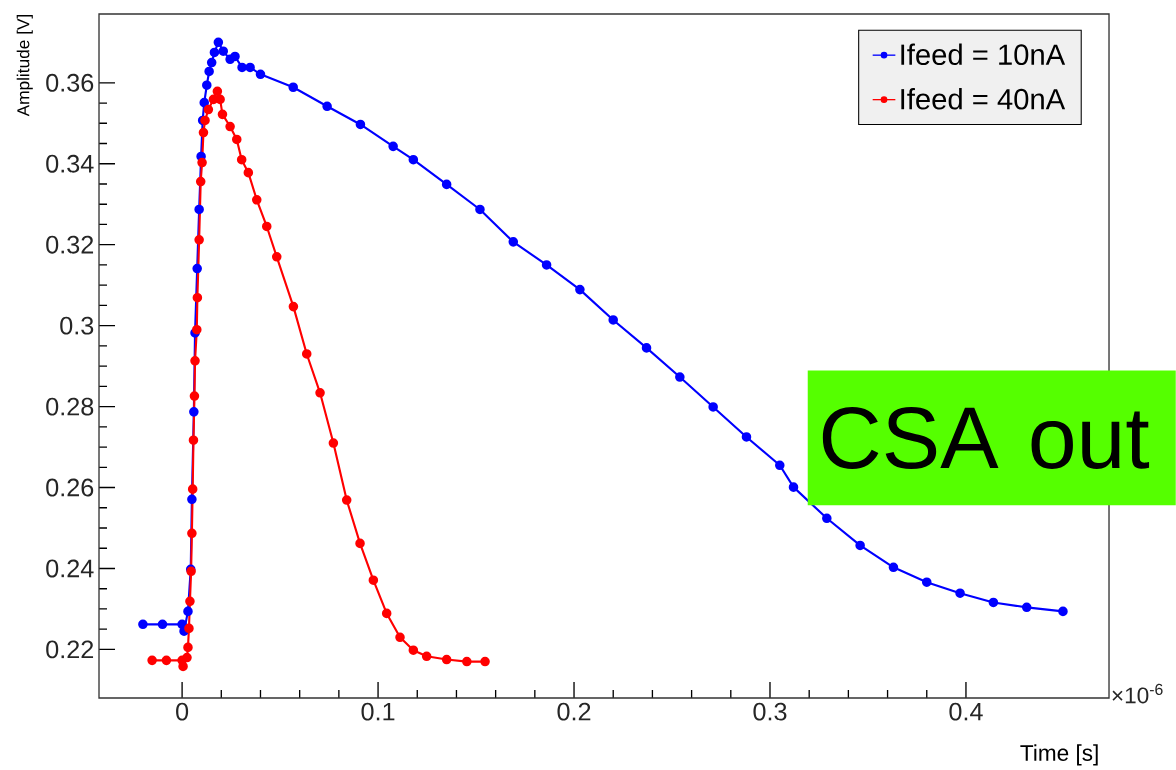 This screenshot has height=770, width=1176. Describe the element at coordinates (70, 568) in the screenshot. I see `y-tick-label: 0.24` at that location.